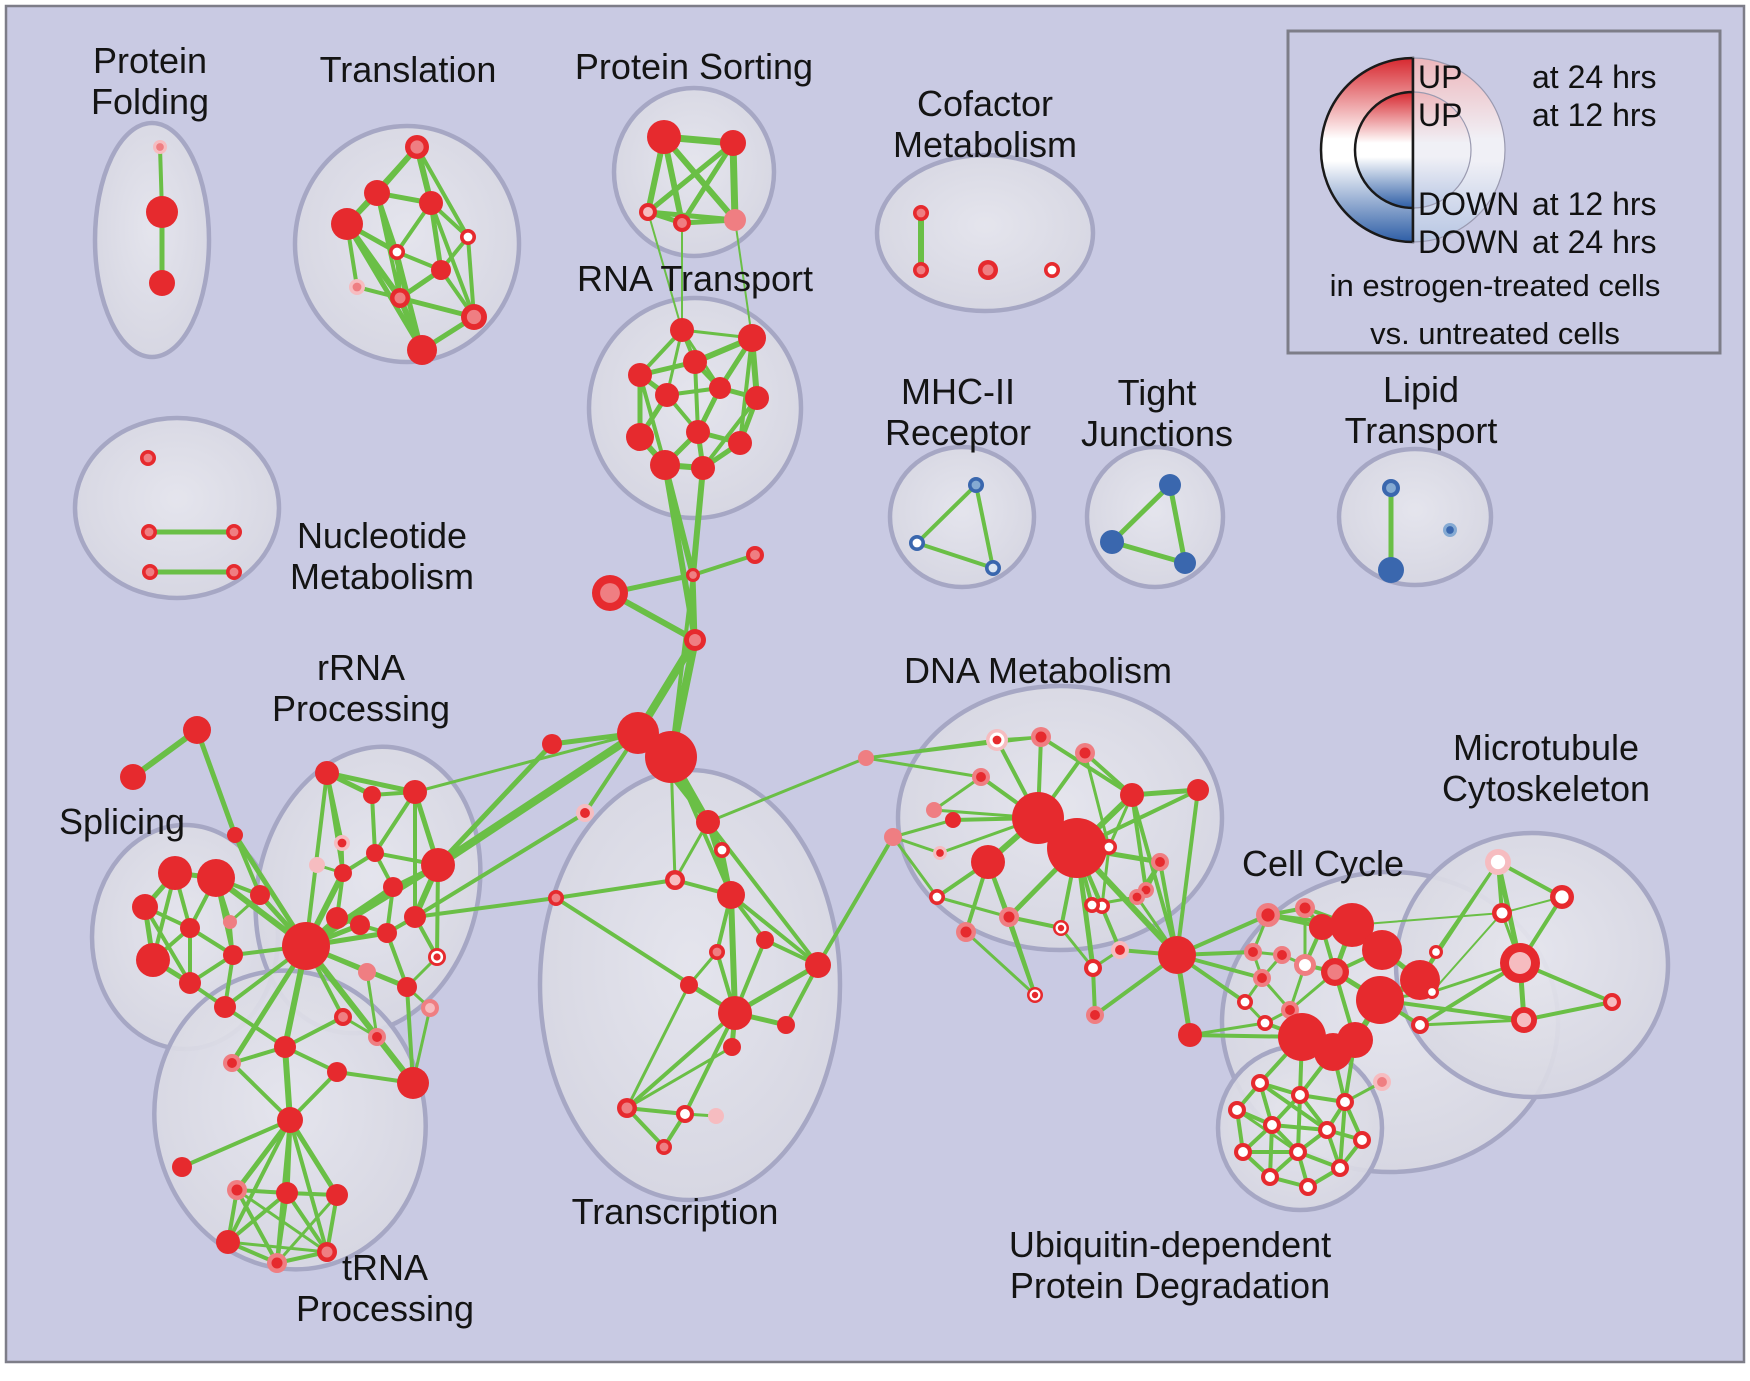  I want to click on cluster-ellipse-cofactor-metabolism, so click(985, 233).